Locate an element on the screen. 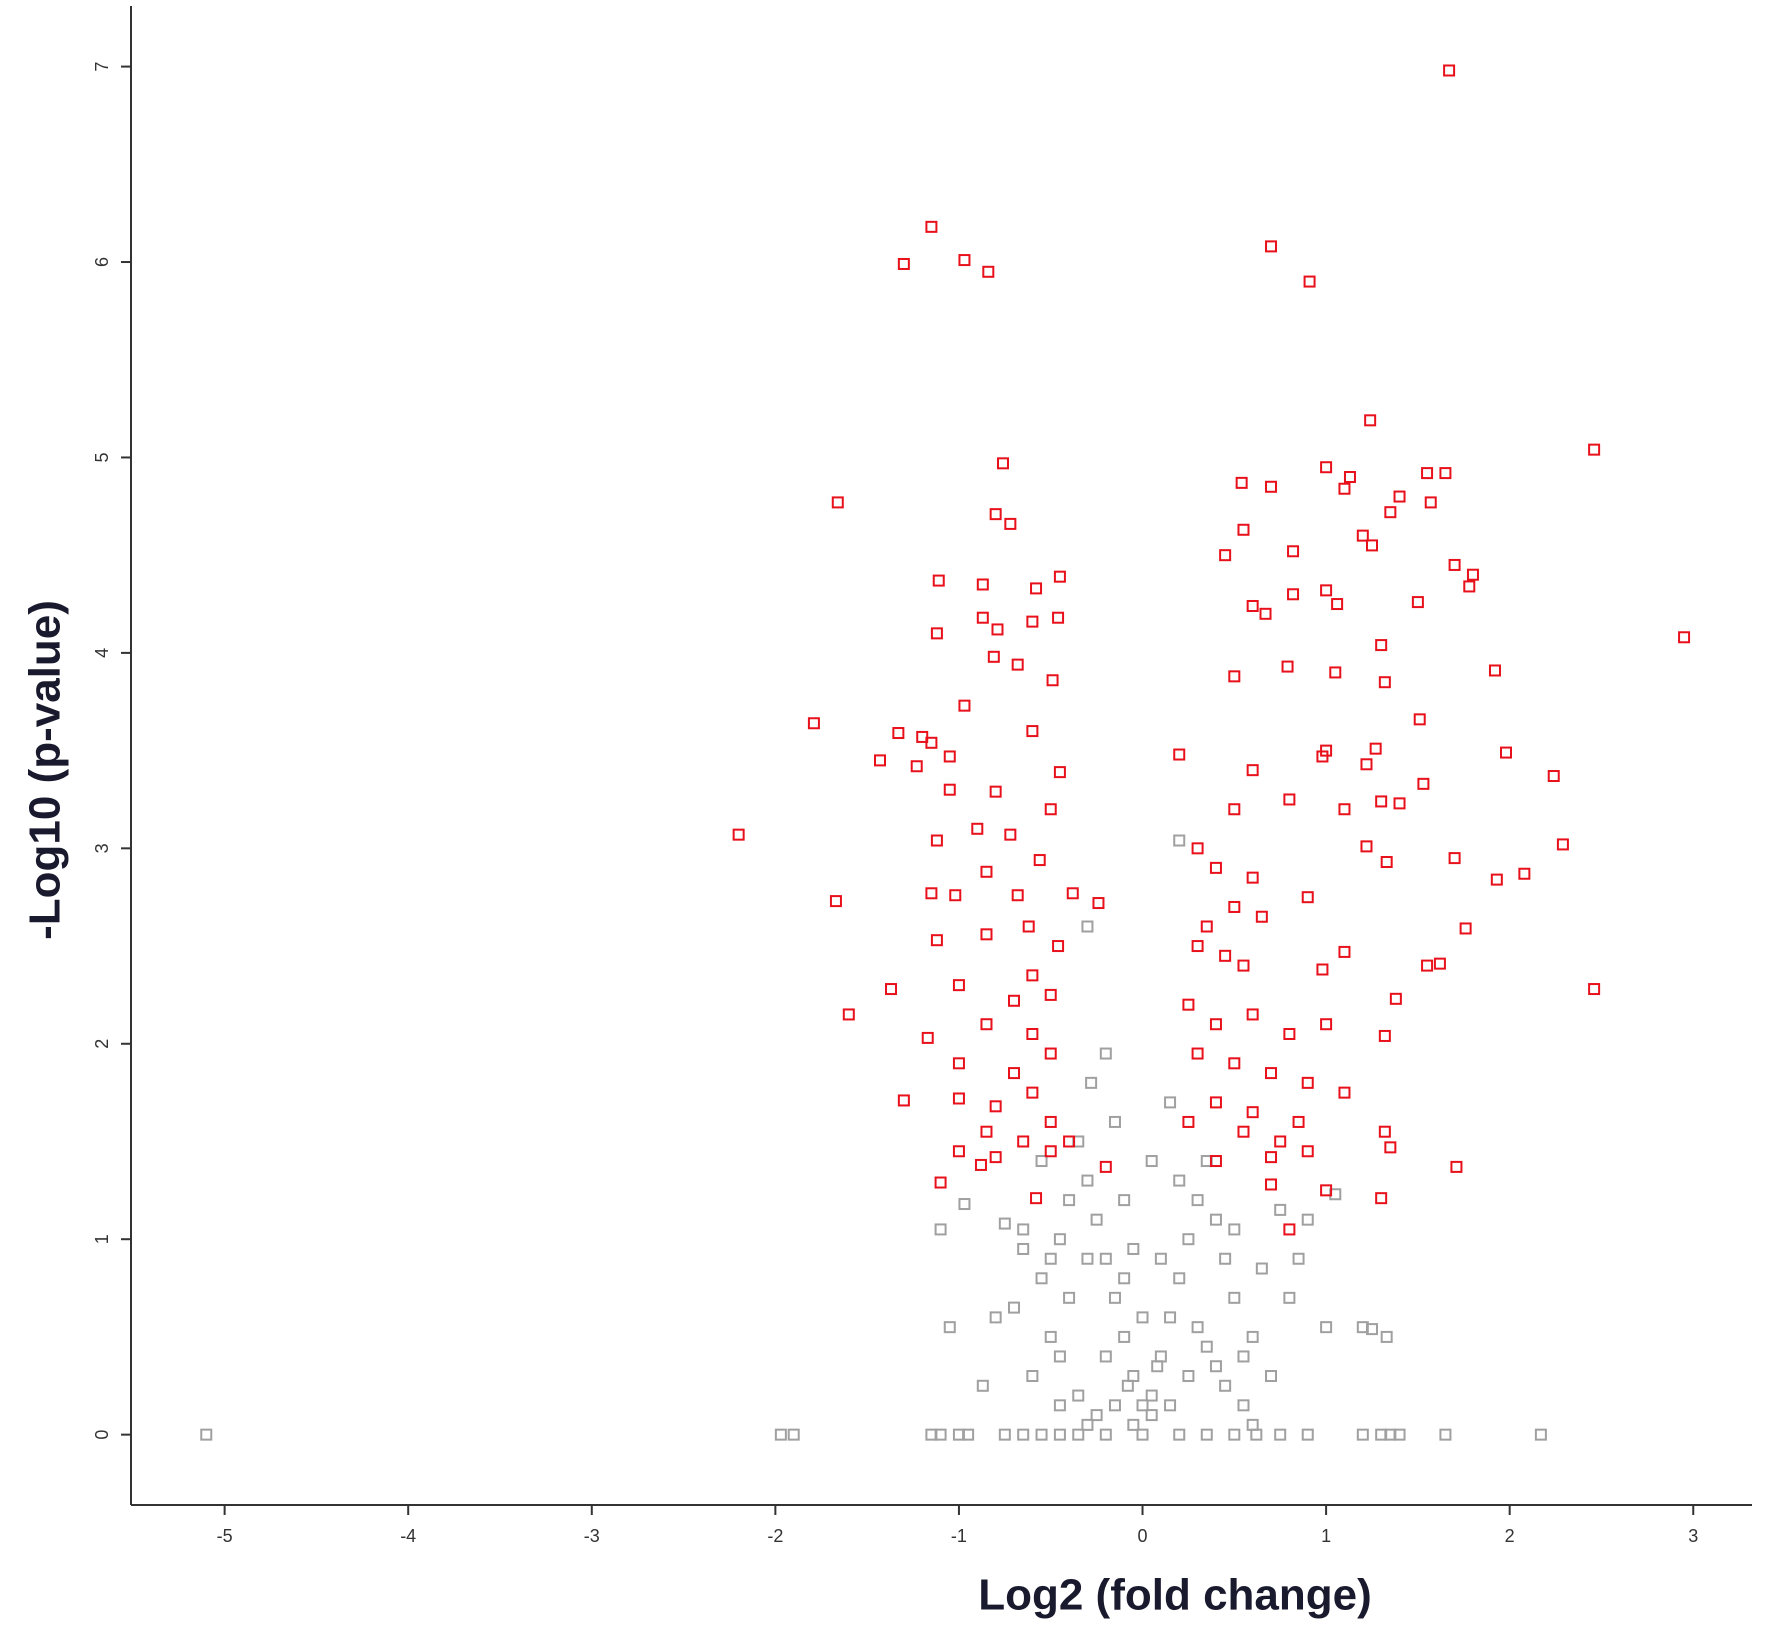 This screenshot has height=1627, width=1772. y-tick-label: 0 is located at coordinates (102, 1435).